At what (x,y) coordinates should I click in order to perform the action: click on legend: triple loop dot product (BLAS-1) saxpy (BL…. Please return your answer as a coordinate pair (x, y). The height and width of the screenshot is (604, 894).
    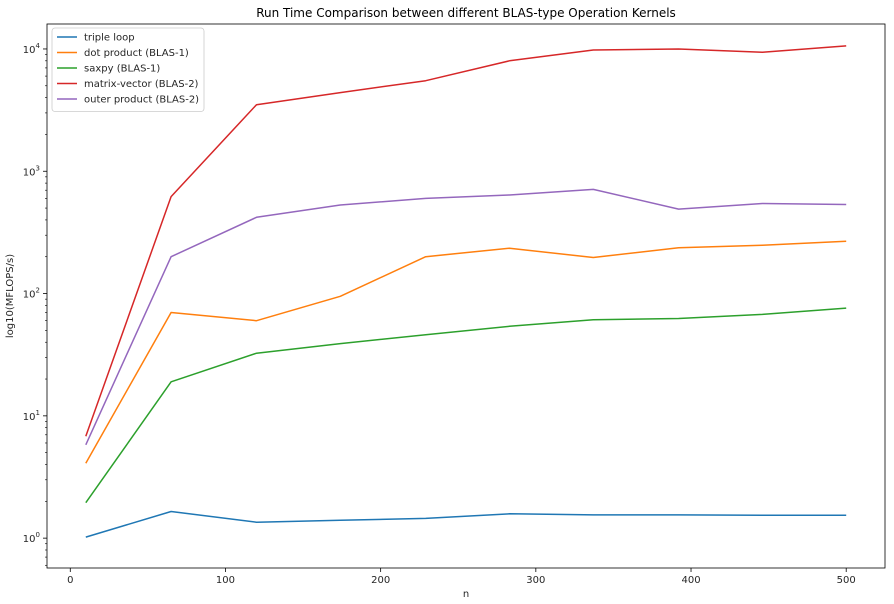
    Looking at the image, I should click on (128, 69).